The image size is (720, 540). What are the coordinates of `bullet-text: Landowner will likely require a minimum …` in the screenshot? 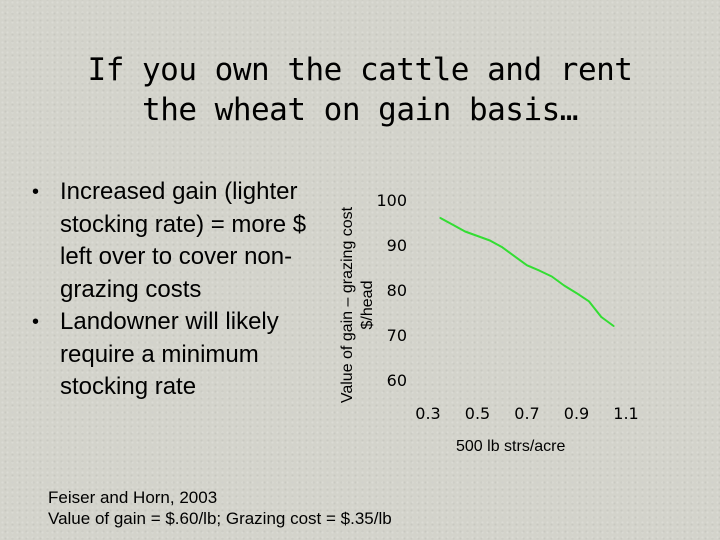 It's located at (169, 354).